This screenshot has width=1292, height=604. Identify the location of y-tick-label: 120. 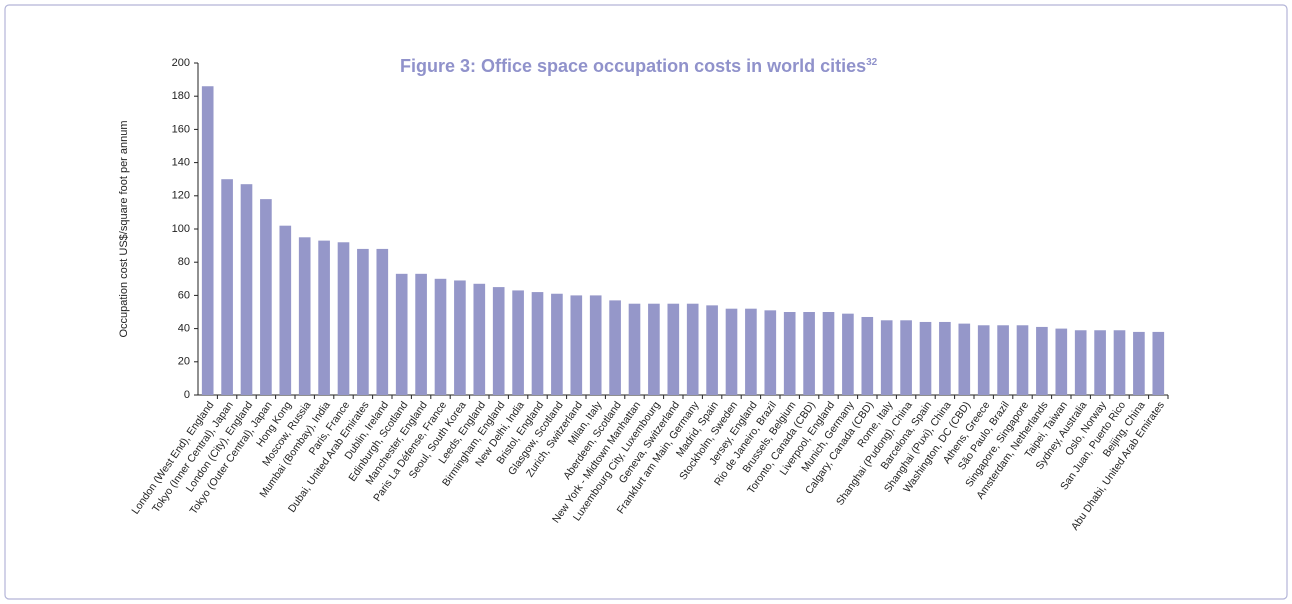
(181, 196).